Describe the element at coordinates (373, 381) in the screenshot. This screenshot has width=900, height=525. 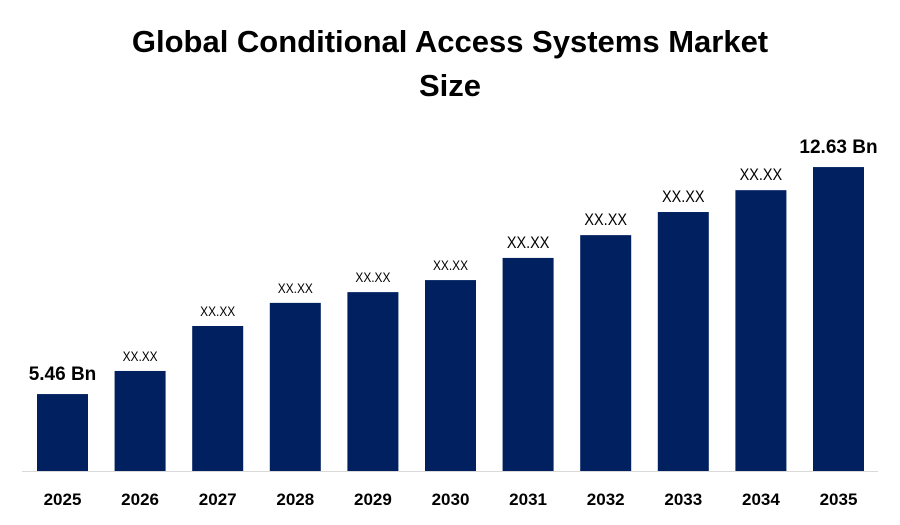
I see `bar-2029` at that location.